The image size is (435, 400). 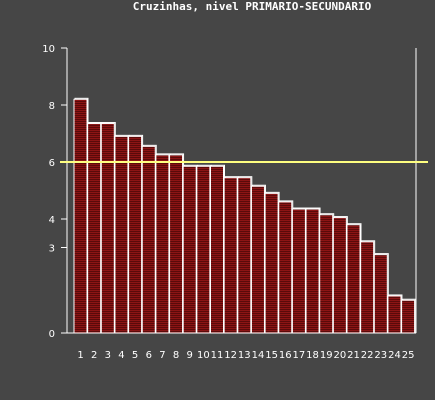 I want to click on x-tick-label: 20, so click(x=339, y=355).